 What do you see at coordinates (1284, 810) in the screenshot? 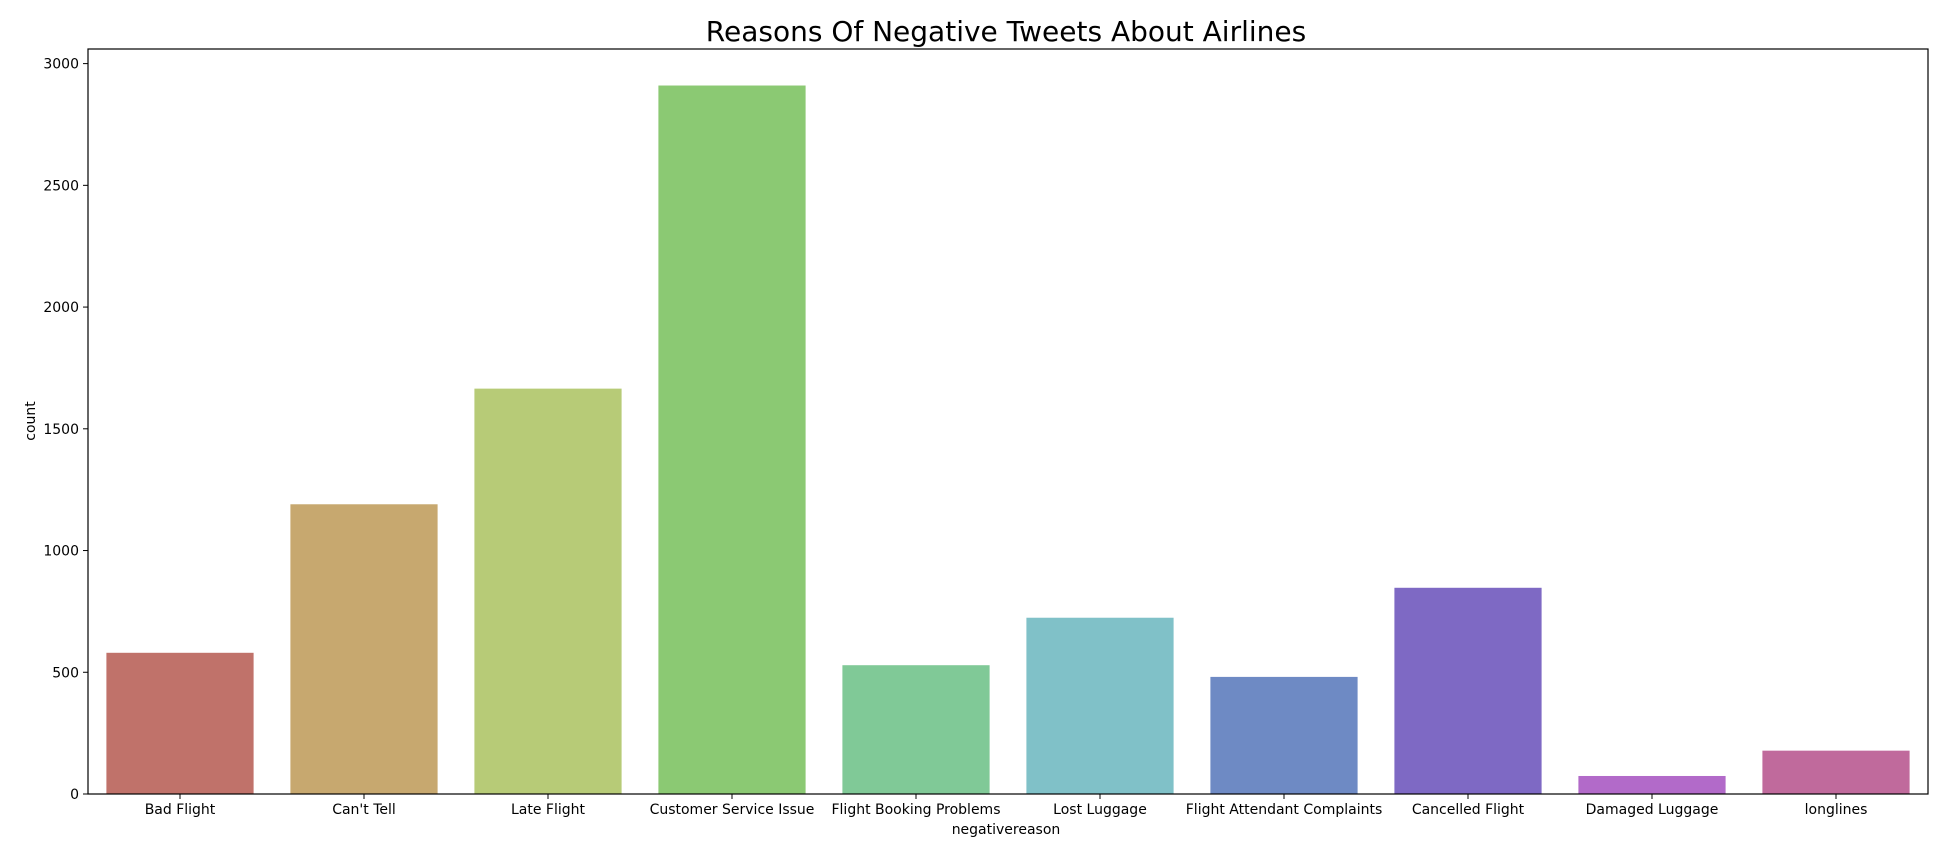
I see `x-tick-label: Flight Attendant Complaints` at bounding box center [1284, 810].